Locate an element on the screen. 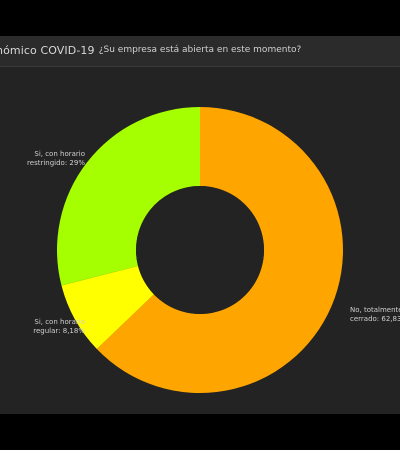  page-title: nómico COVID-19 is located at coordinates (47, 50).